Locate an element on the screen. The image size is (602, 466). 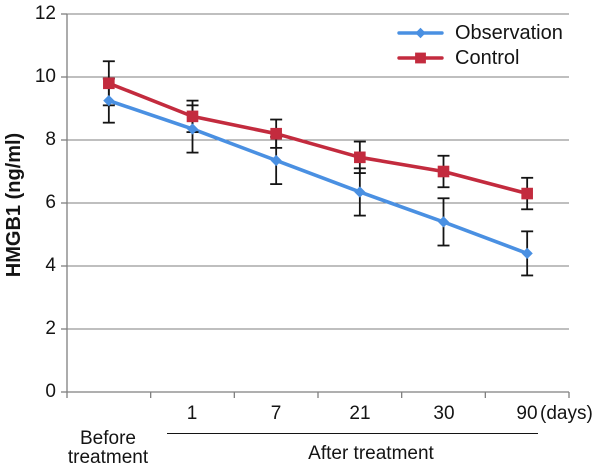
x-tick-label-30: 30 is located at coordinates (444, 413).